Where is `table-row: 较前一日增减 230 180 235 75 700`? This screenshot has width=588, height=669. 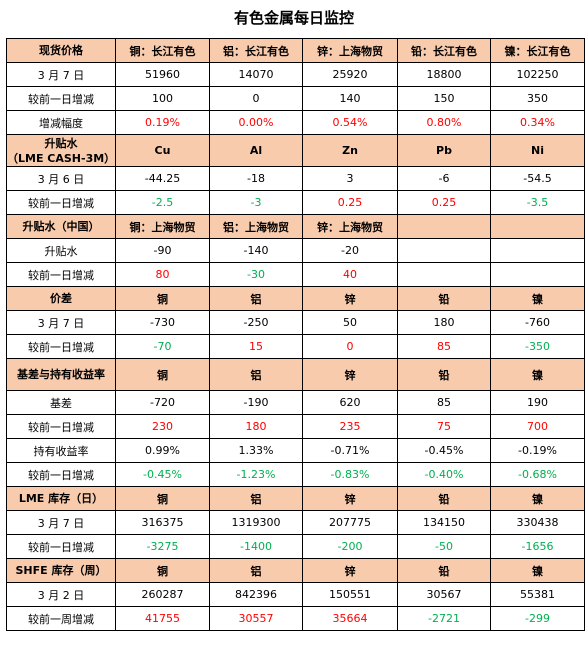 table-row: 较前一日增减 230 180 235 75 700 is located at coordinates (295, 426).